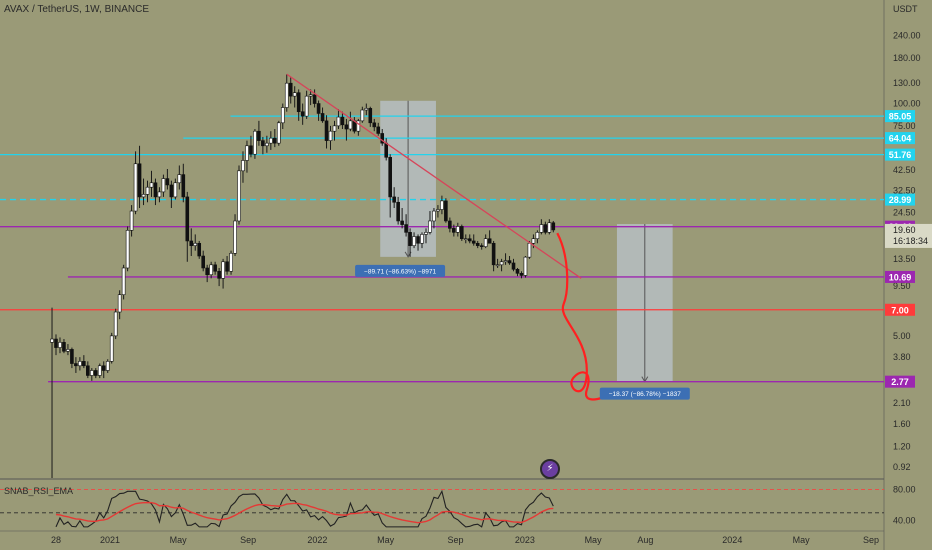  I want to click on level-tag-label: 85.05, so click(900, 117).